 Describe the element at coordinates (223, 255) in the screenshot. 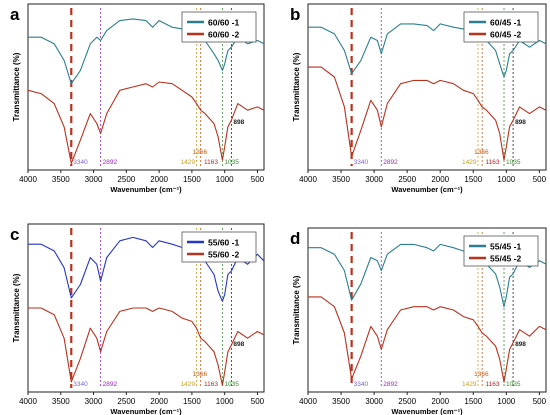

I see `legend-entry-2: 55/60 -2` at that location.